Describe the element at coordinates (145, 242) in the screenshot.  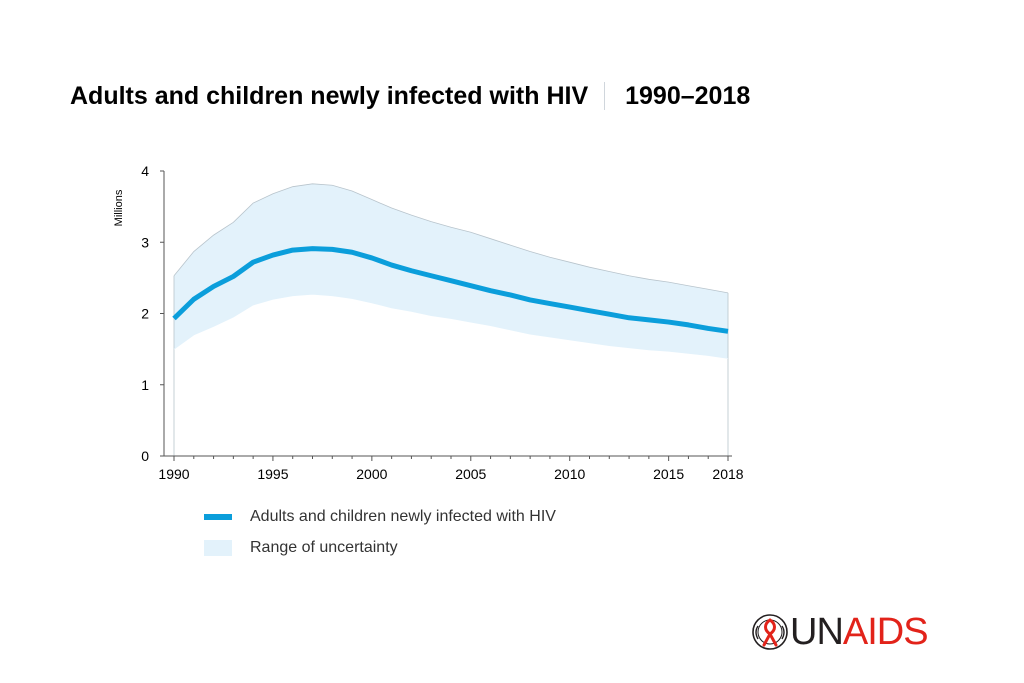
I see `y-tick-label: 3` at that location.